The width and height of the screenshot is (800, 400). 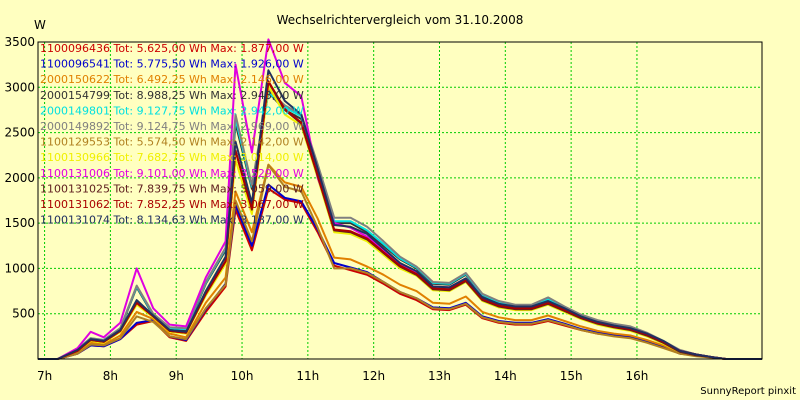 What do you see at coordinates (19, 42) in the screenshot?
I see `y-tick-label: 3500` at bounding box center [19, 42].